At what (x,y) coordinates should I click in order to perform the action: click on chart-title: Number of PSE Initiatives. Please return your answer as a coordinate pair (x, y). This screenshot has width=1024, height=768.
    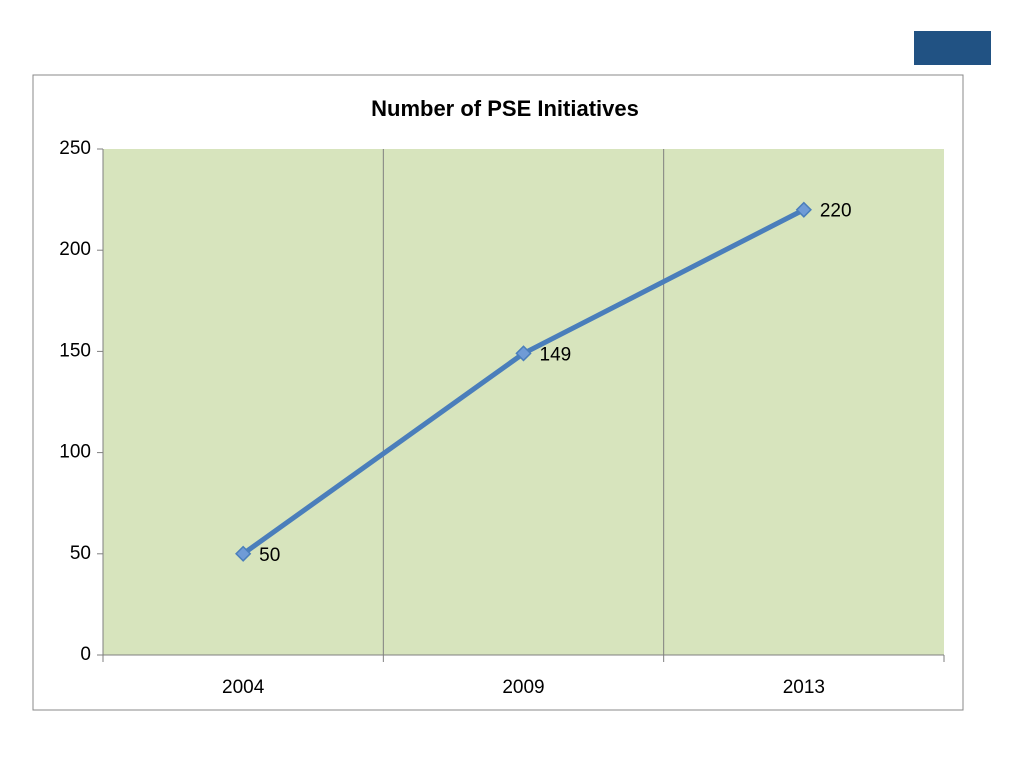
    Looking at the image, I should click on (505, 108).